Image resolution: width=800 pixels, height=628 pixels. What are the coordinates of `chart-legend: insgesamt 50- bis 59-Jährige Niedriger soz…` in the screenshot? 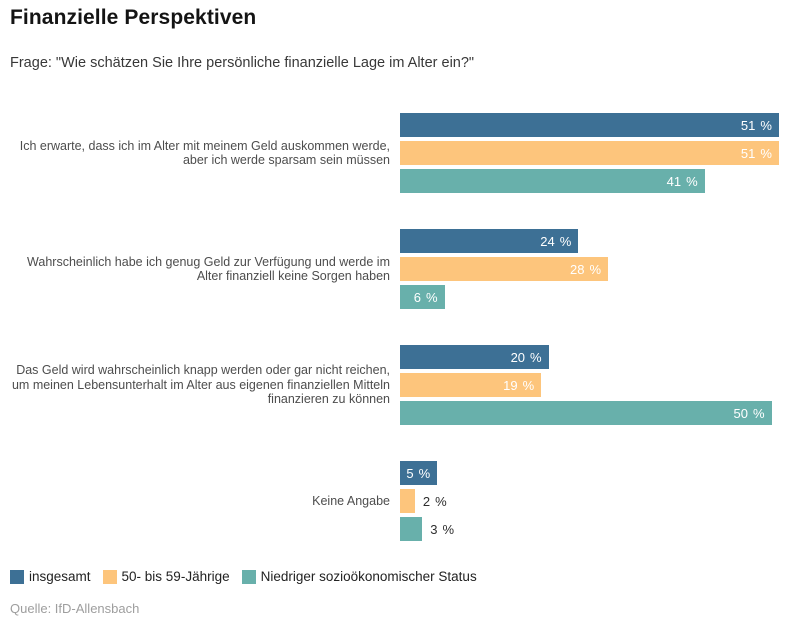 It's located at (243, 576).